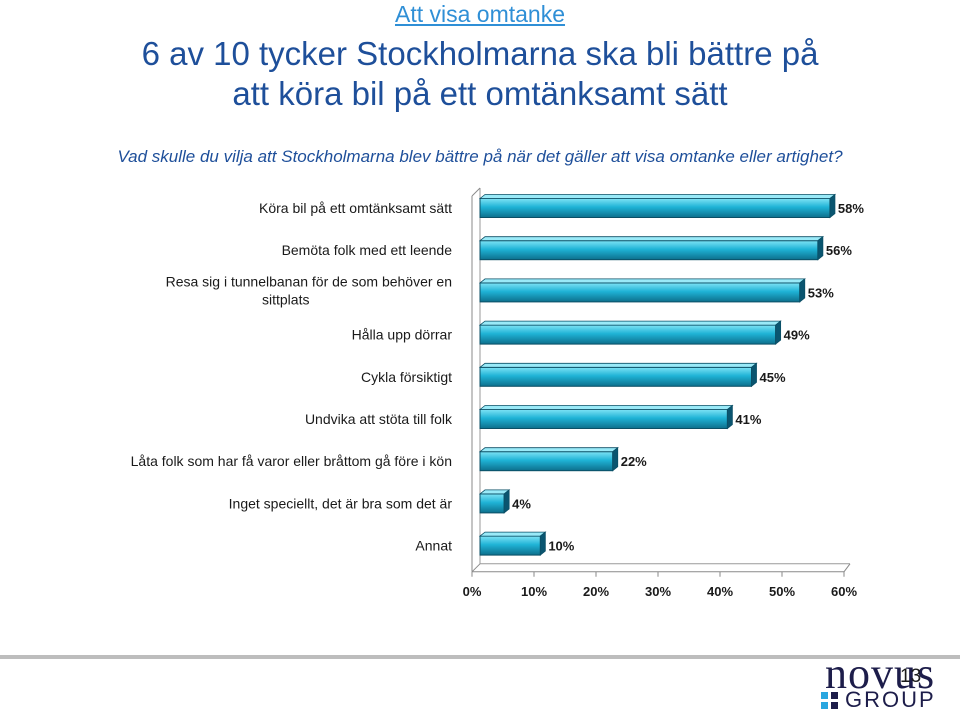 The height and width of the screenshot is (717, 960). Describe the element at coordinates (880, 673) in the screenshot. I see `logo-wordmark: novus` at that location.